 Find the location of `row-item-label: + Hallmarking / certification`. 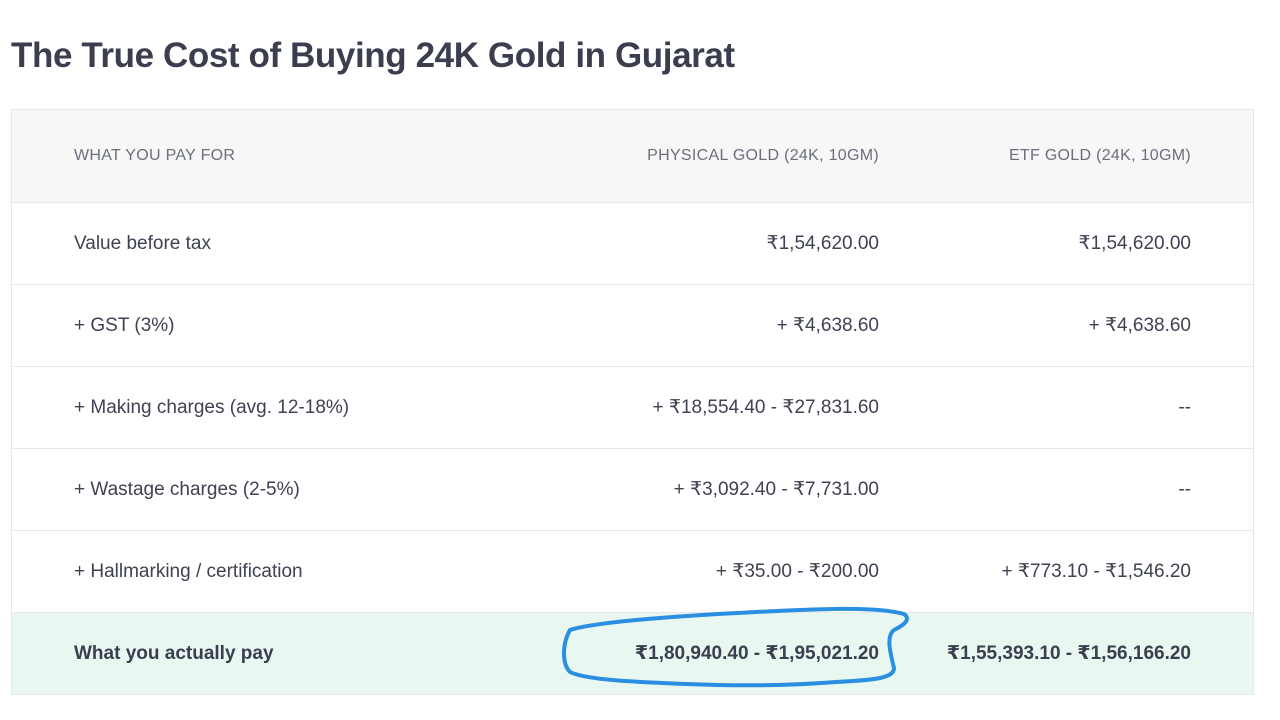

row-item-label: + Hallmarking / certification is located at coordinates (188, 571).